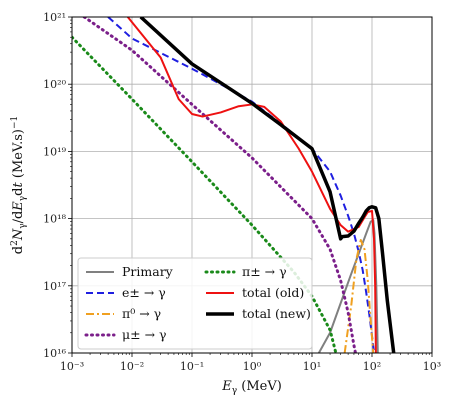 This screenshot has height=412, width=471. What do you see at coordinates (54, 219) in the screenshot?
I see `y-tick-label: 10¹⁸` at bounding box center [54, 219].